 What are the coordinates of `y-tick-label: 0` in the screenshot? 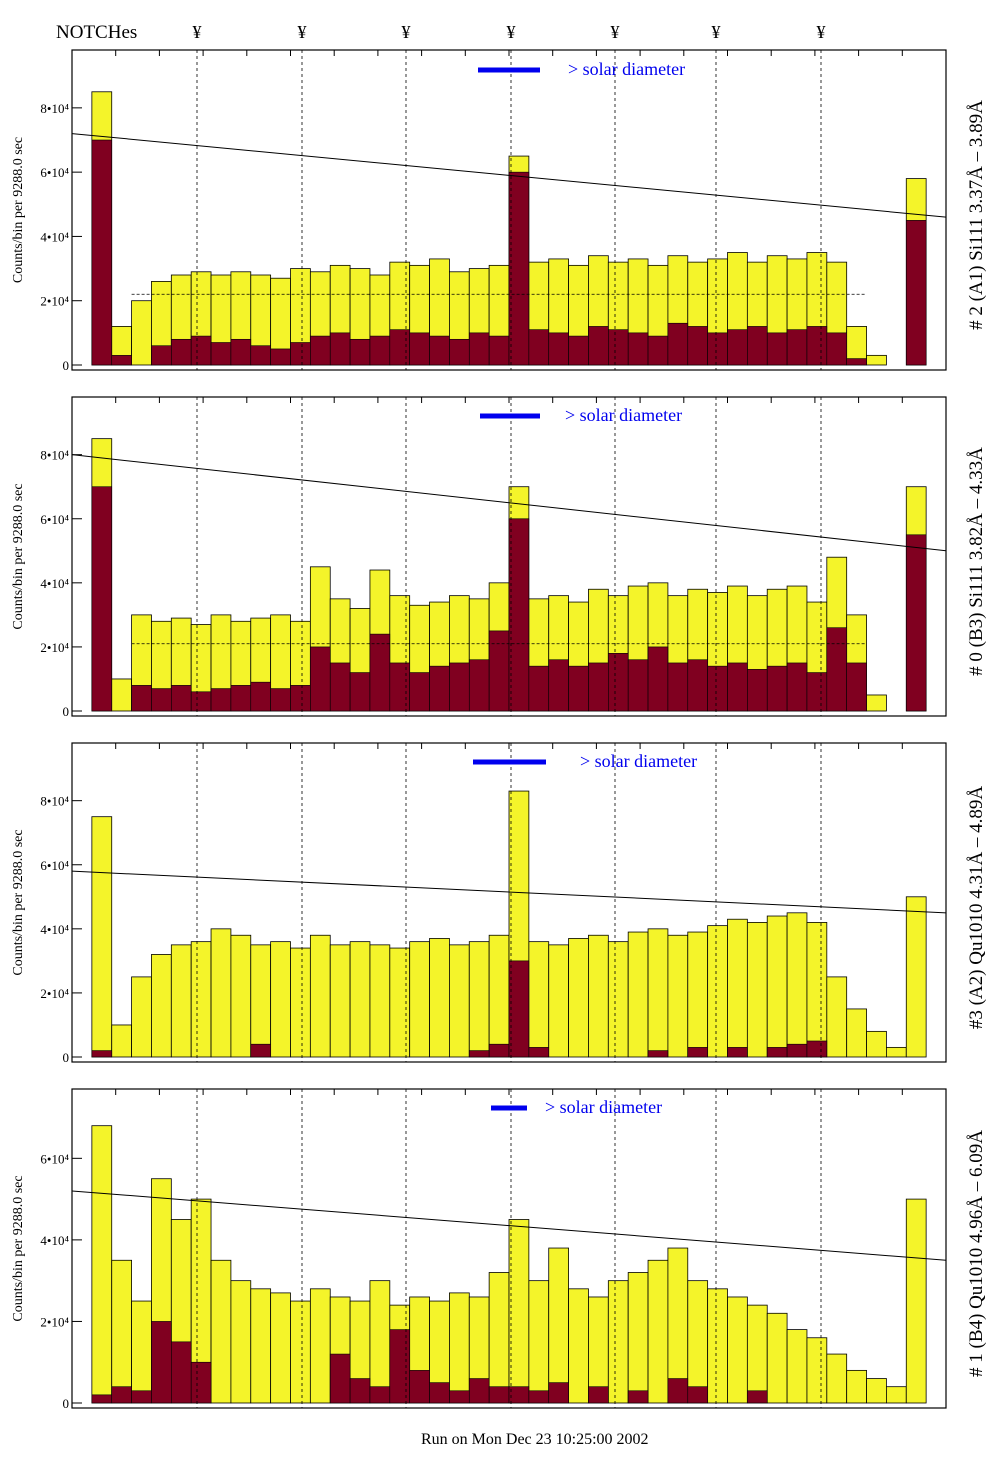 It's located at (66, 711).